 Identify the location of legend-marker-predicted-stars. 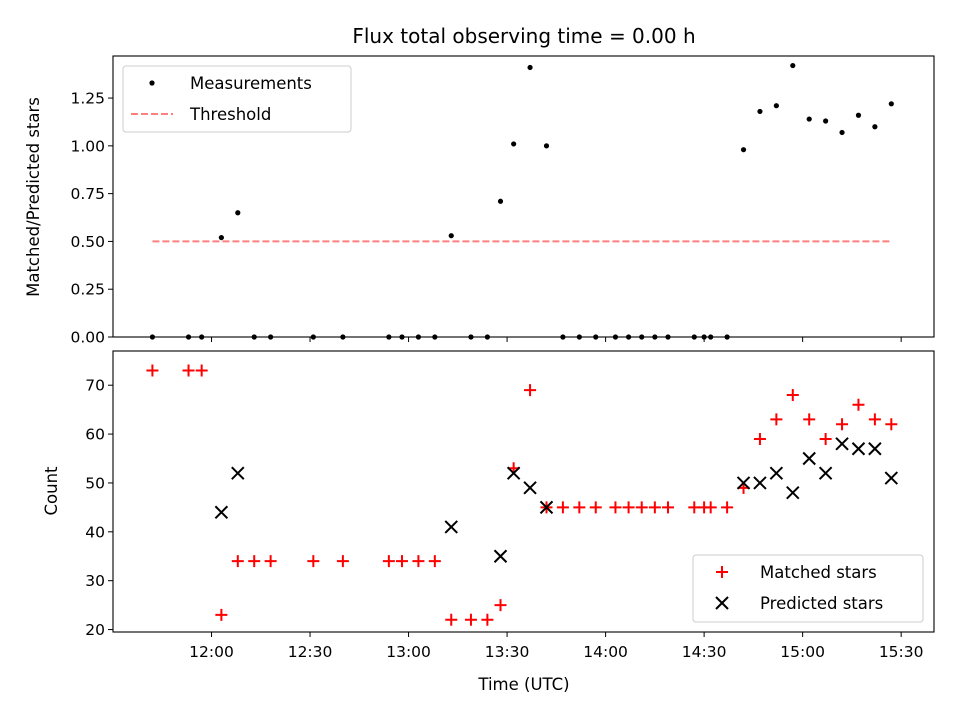
(722, 603).